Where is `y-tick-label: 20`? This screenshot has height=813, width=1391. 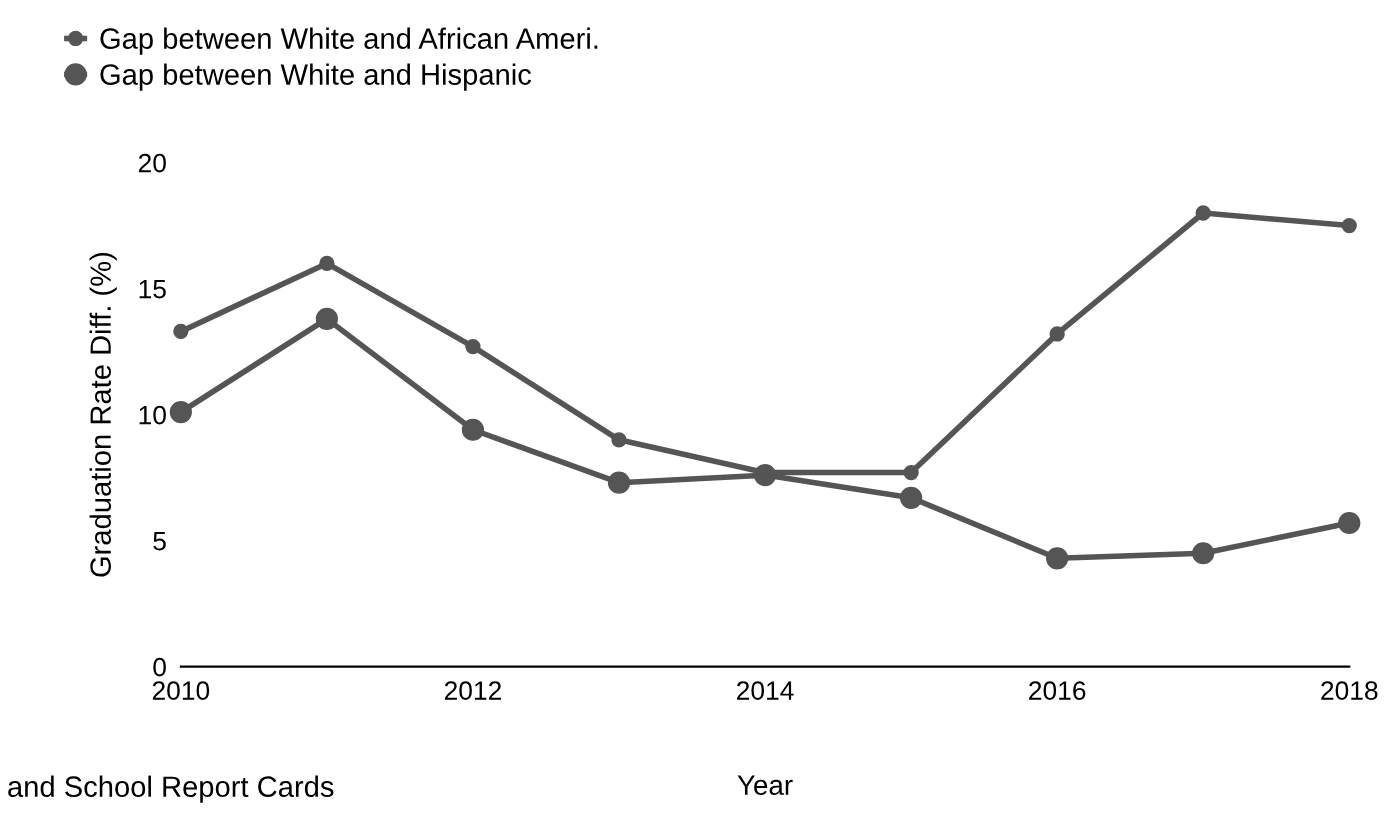 y-tick-label: 20 is located at coordinates (152, 163).